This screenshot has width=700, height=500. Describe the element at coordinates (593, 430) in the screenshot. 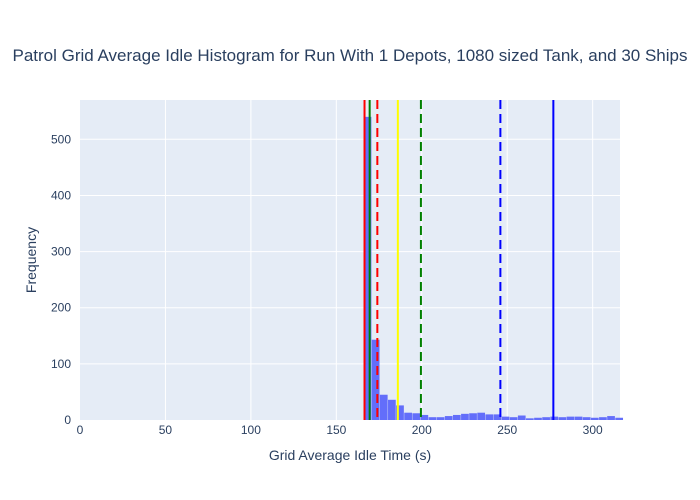

I see `x-tick-label: 300` at that location.